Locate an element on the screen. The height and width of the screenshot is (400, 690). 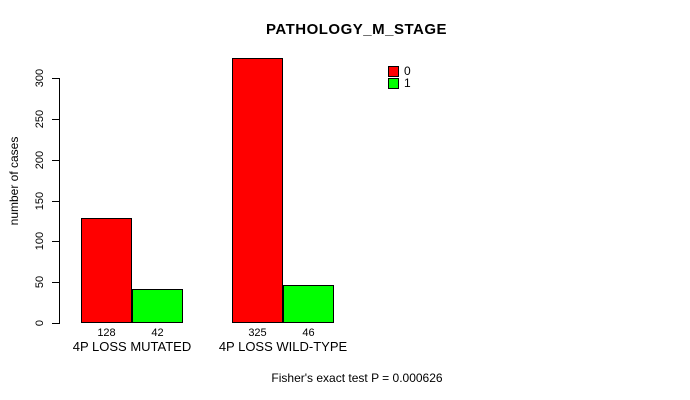
y-axis-tick-label: 0 is located at coordinates (40, 323).